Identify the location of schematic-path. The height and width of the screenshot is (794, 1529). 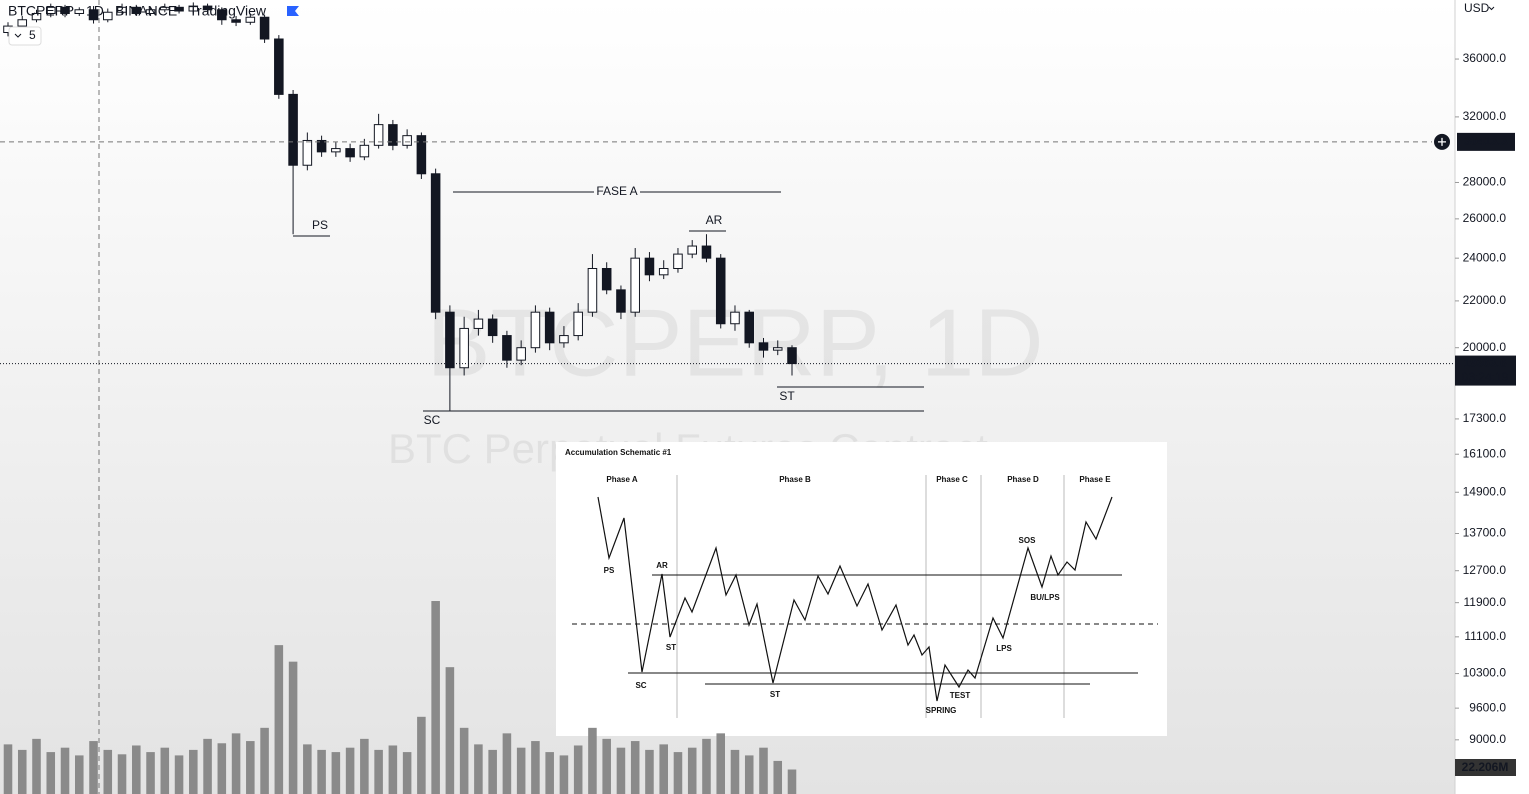
(855, 599).